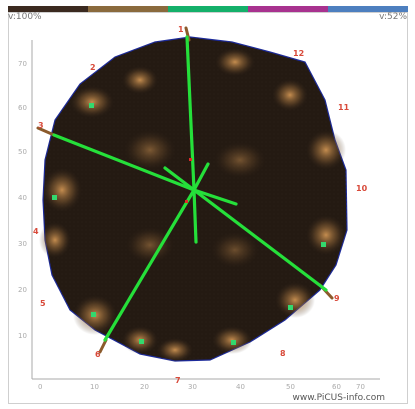 Image resolution: width=415 pixels, height=409 pixels. Describe the element at coordinates (94, 387) in the screenshot. I see `x-tick-10: 10` at that location.